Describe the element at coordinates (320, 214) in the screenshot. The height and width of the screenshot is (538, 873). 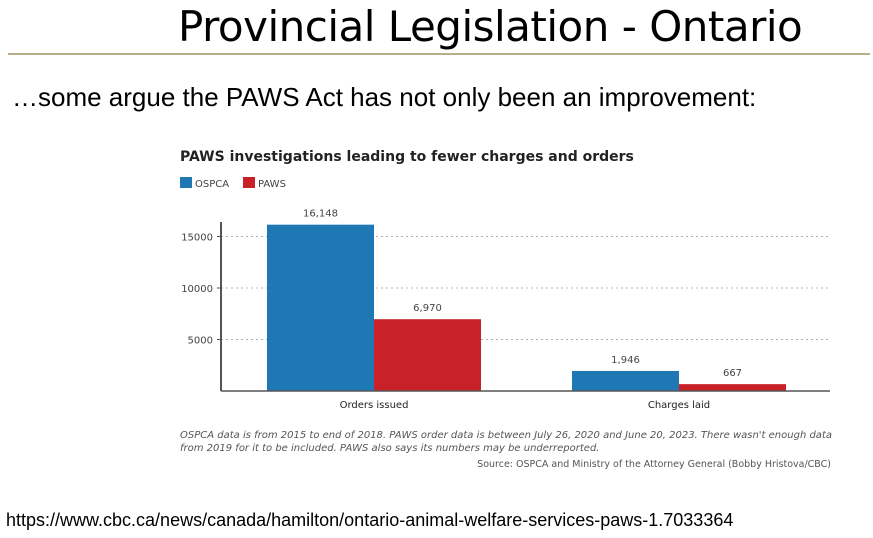
I see `data-label: 16,148` at that location.